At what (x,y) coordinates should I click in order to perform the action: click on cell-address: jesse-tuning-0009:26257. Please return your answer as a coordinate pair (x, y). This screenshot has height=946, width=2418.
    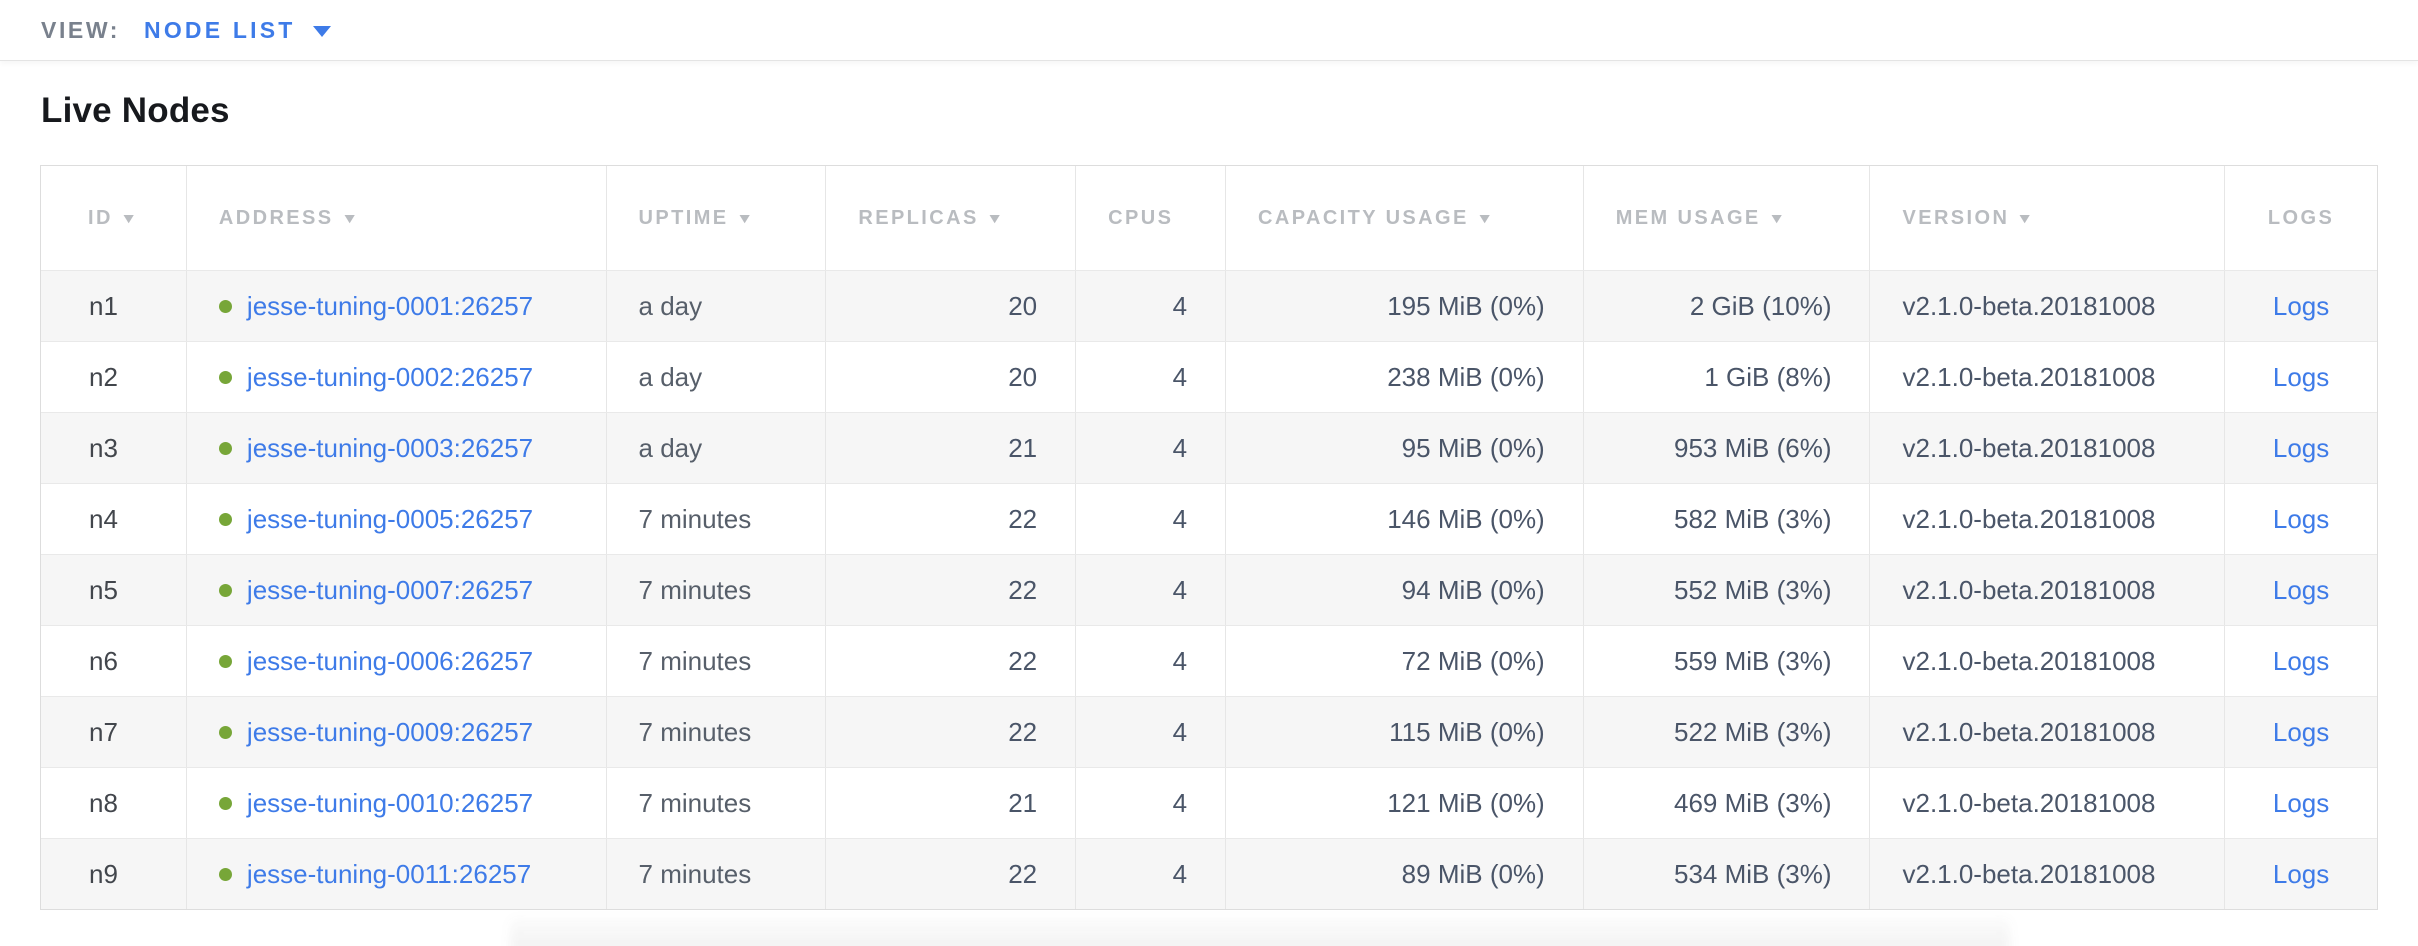
    Looking at the image, I should click on (395, 732).